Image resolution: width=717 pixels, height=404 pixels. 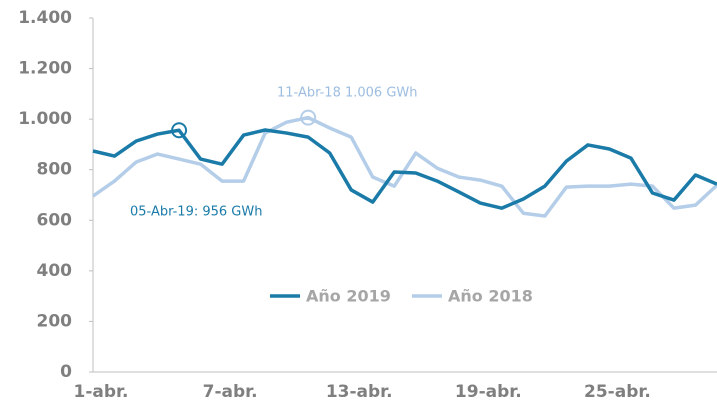 What do you see at coordinates (45, 119) in the screenshot?
I see `y-tick-label: 1.000` at bounding box center [45, 119].